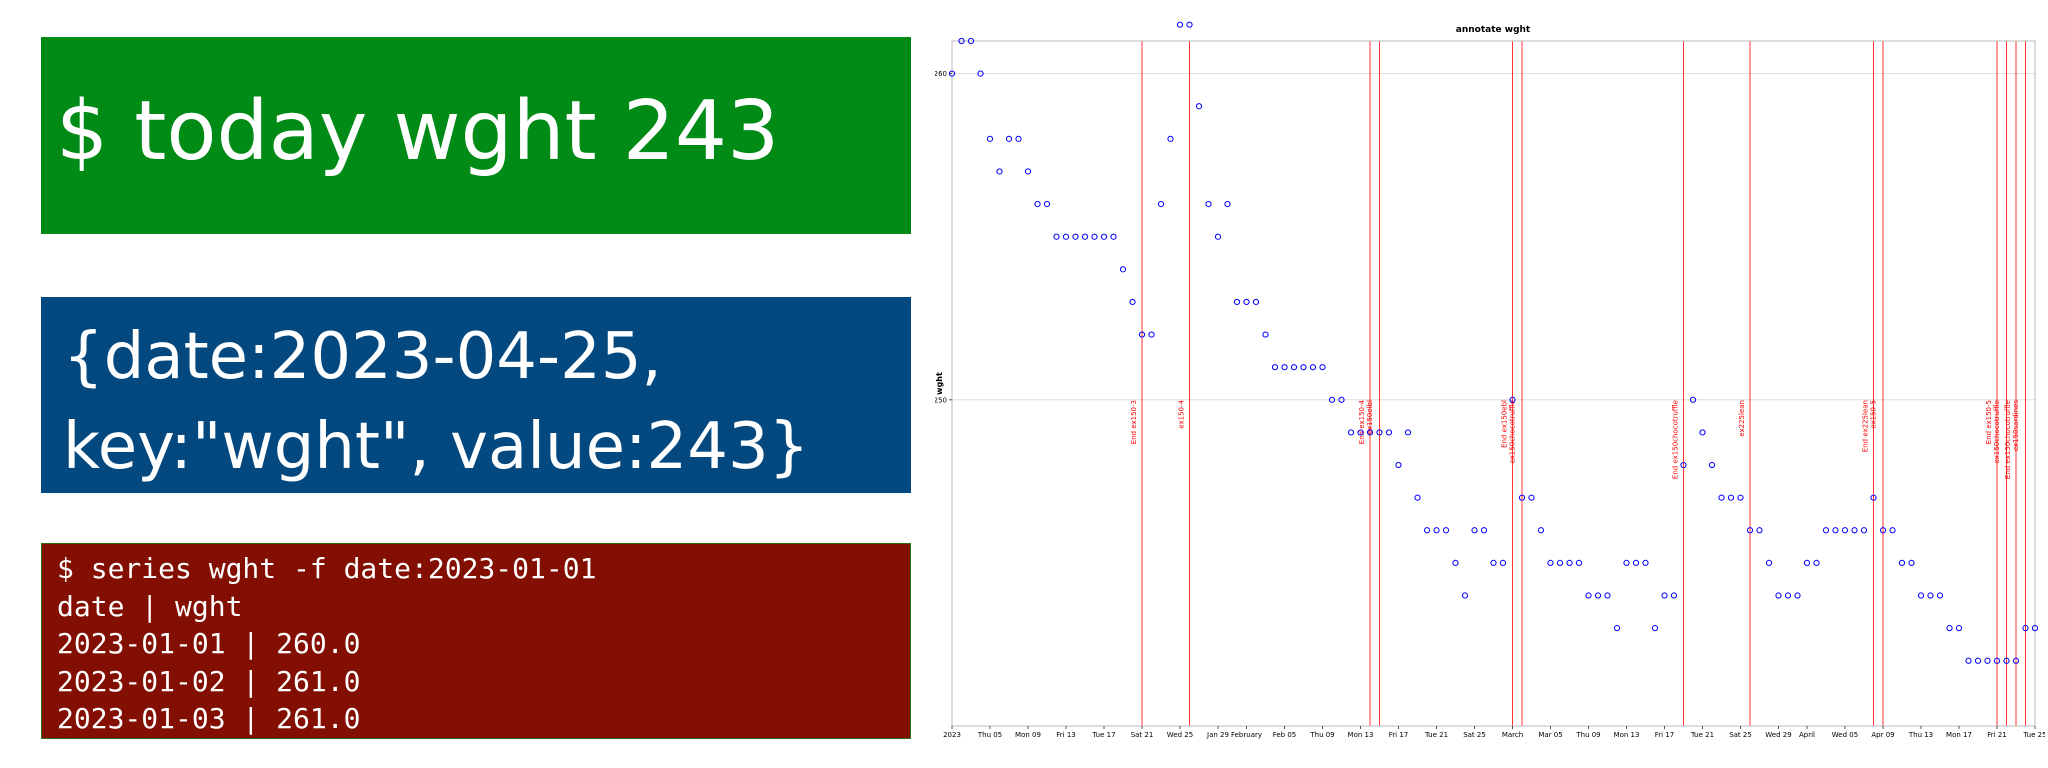 This screenshot has width=2048, height=768. What do you see at coordinates (1513, 432) in the screenshot?
I see `annotation-label: ex150chocotruffle` at bounding box center [1513, 432].